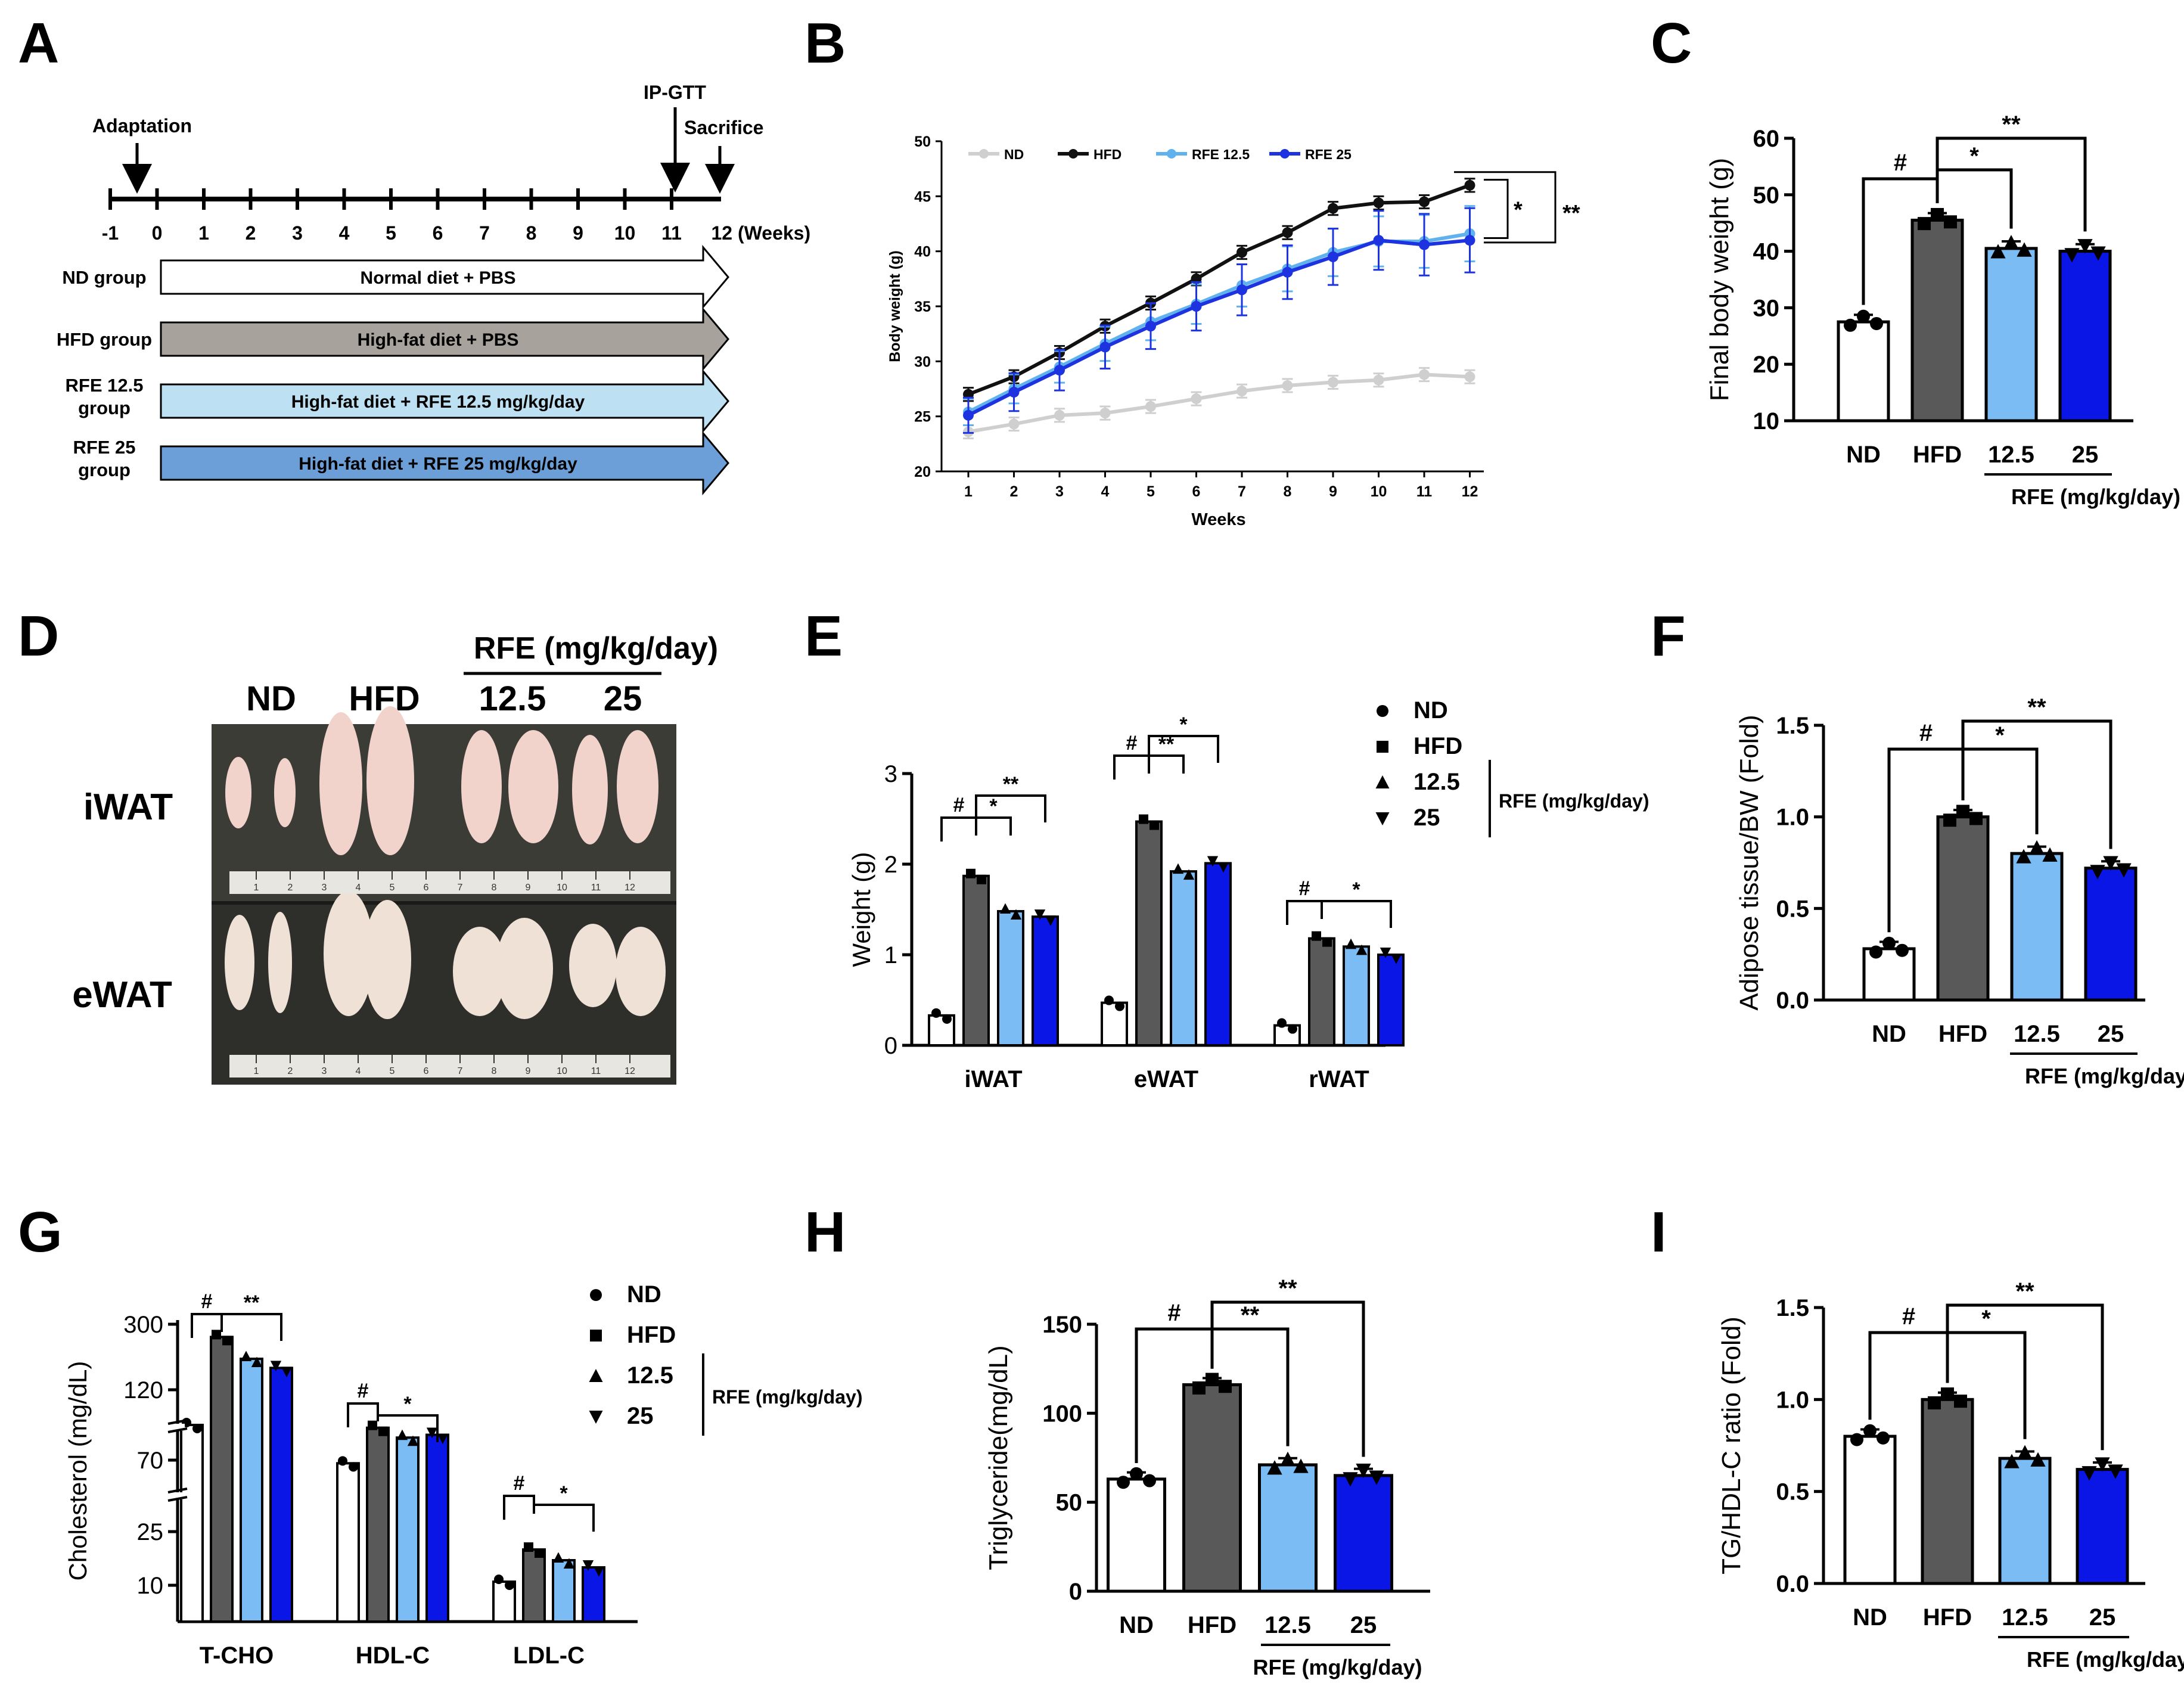  I want to click on x-tick-label: ND, so click(1863, 455).